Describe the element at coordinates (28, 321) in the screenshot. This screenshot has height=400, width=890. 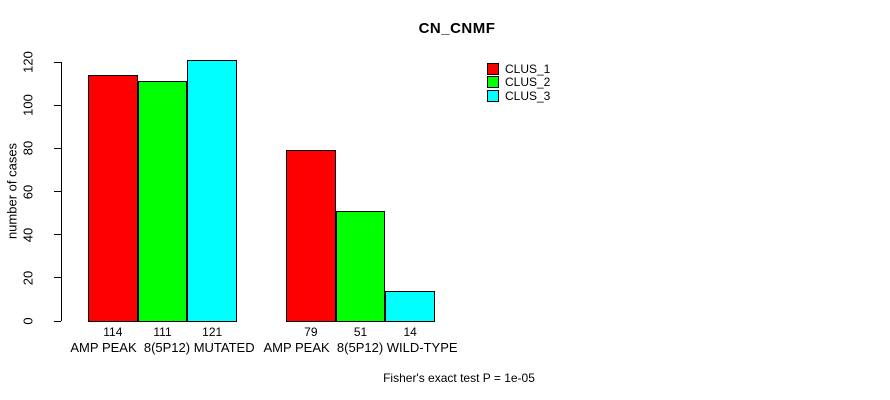
I see `y-axis-tick-label: 0` at that location.